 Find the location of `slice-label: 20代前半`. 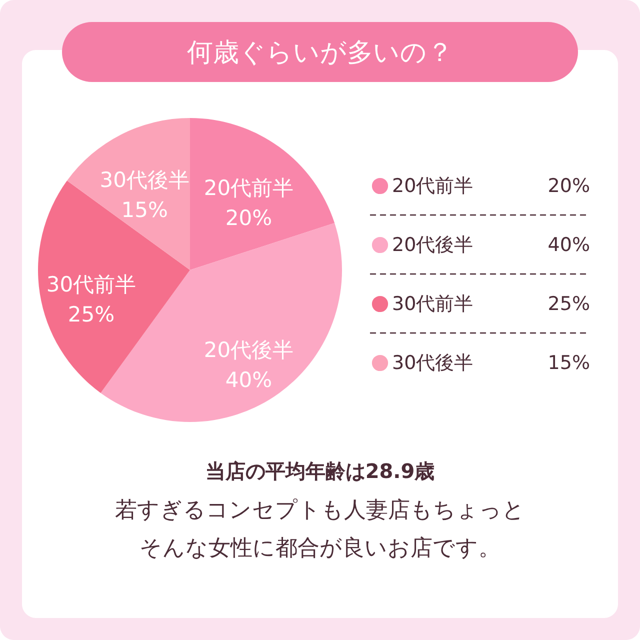

slice-label: 20代前半 is located at coordinates (249, 188).